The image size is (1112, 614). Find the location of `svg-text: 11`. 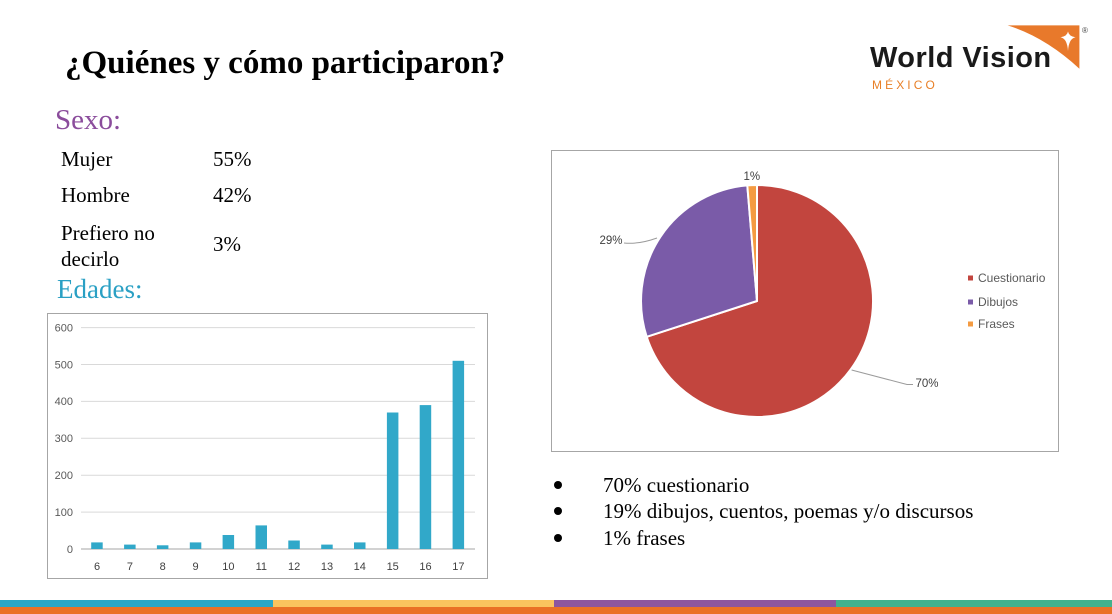

svg-text: 11 is located at coordinates (261, 567).